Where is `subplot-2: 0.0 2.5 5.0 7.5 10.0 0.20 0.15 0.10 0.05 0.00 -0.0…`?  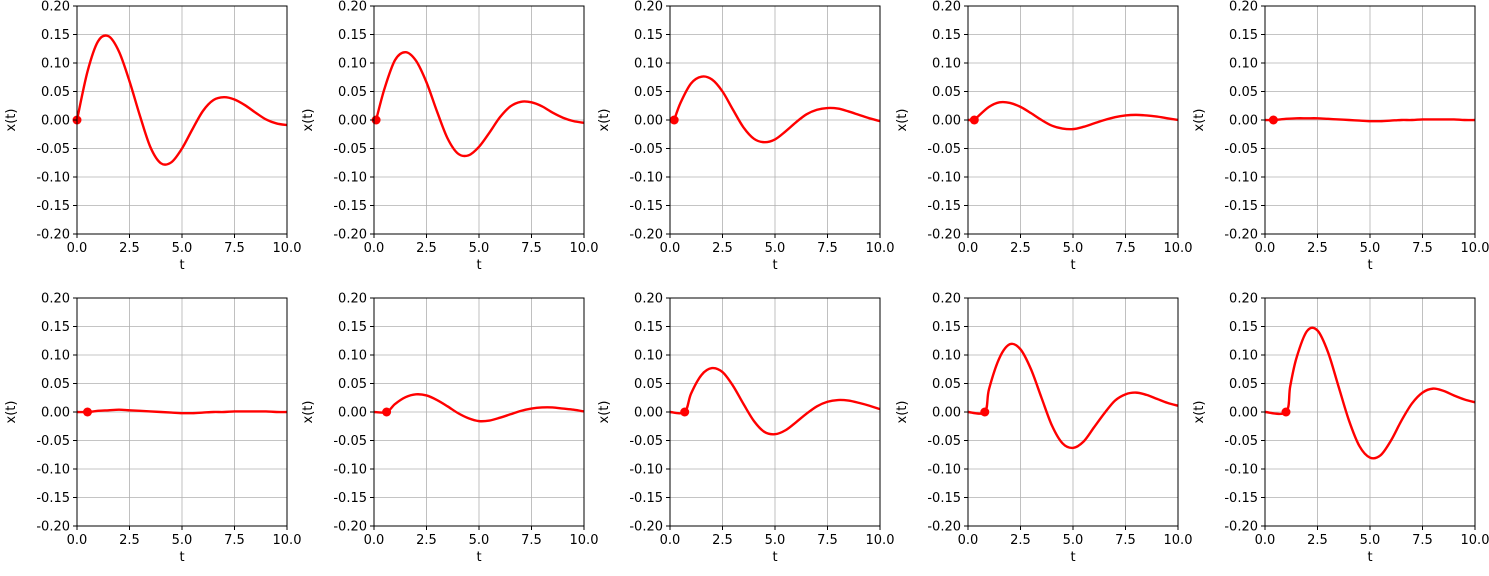 subplot-2: 0.0 2.5 5.0 7.5 10.0 0.20 0.15 0.10 0.05 0.00 -0.0… is located at coordinates (449, 136).